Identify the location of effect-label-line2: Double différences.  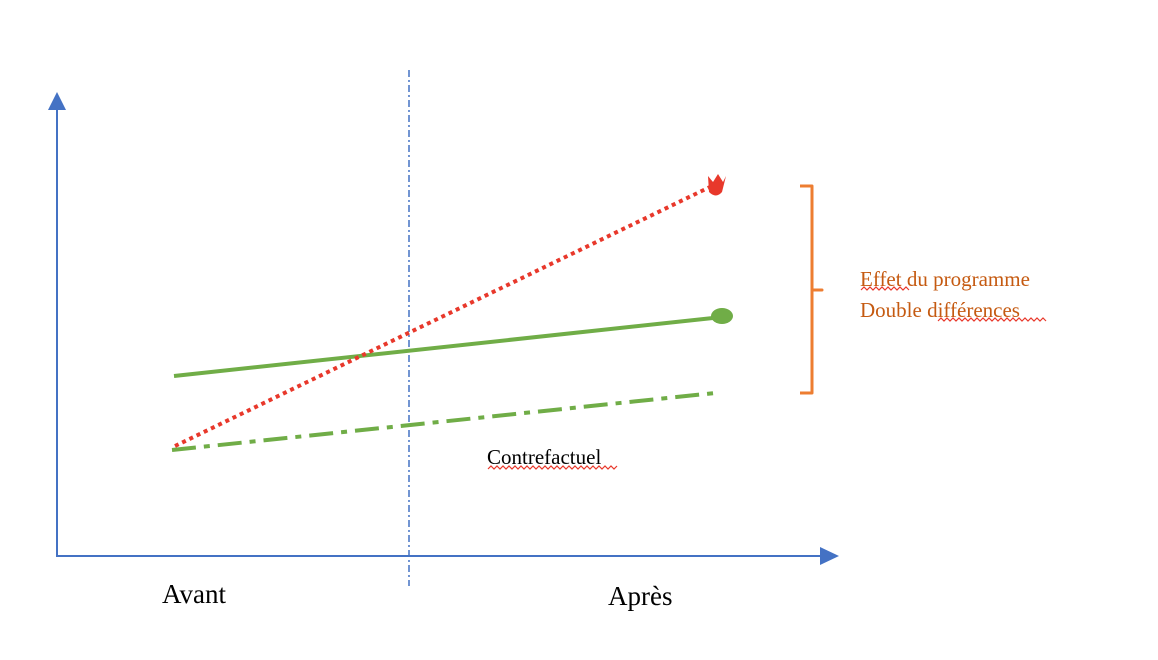
(940, 310).